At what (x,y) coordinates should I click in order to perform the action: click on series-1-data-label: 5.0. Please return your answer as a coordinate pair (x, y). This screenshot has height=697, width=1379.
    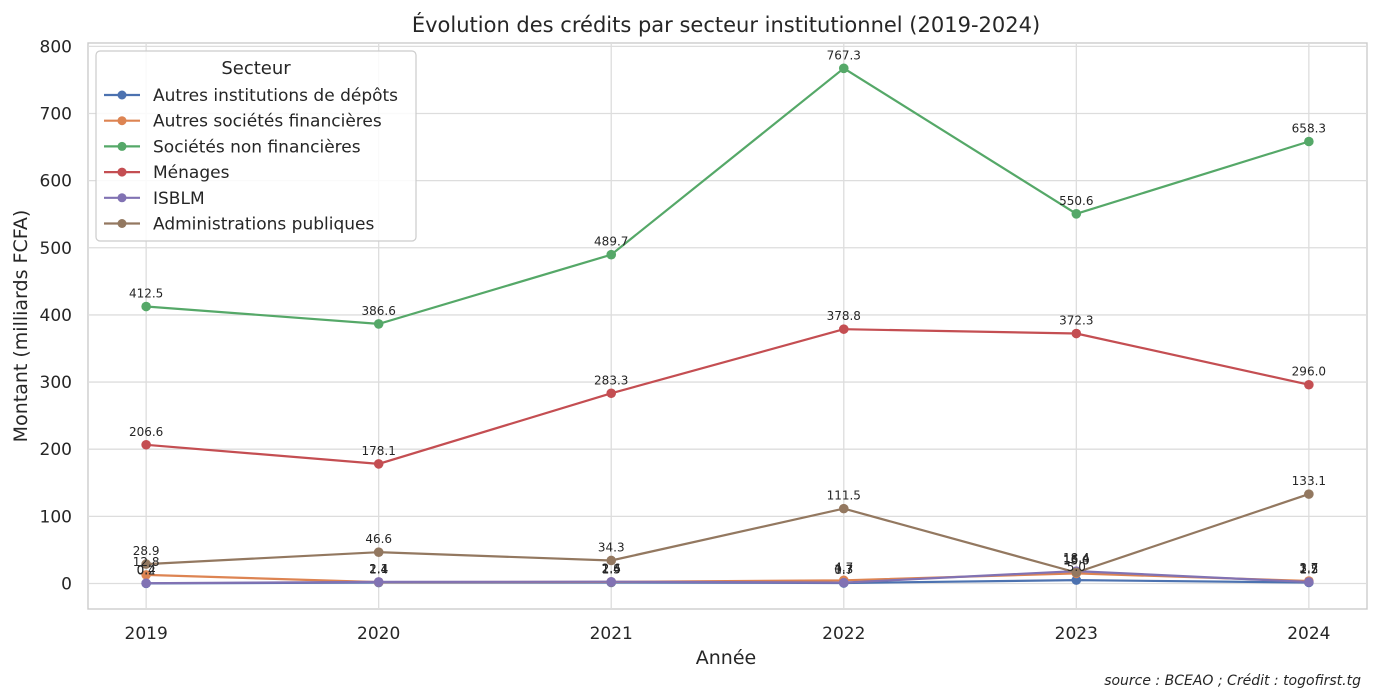
    Looking at the image, I should click on (1076, 567).